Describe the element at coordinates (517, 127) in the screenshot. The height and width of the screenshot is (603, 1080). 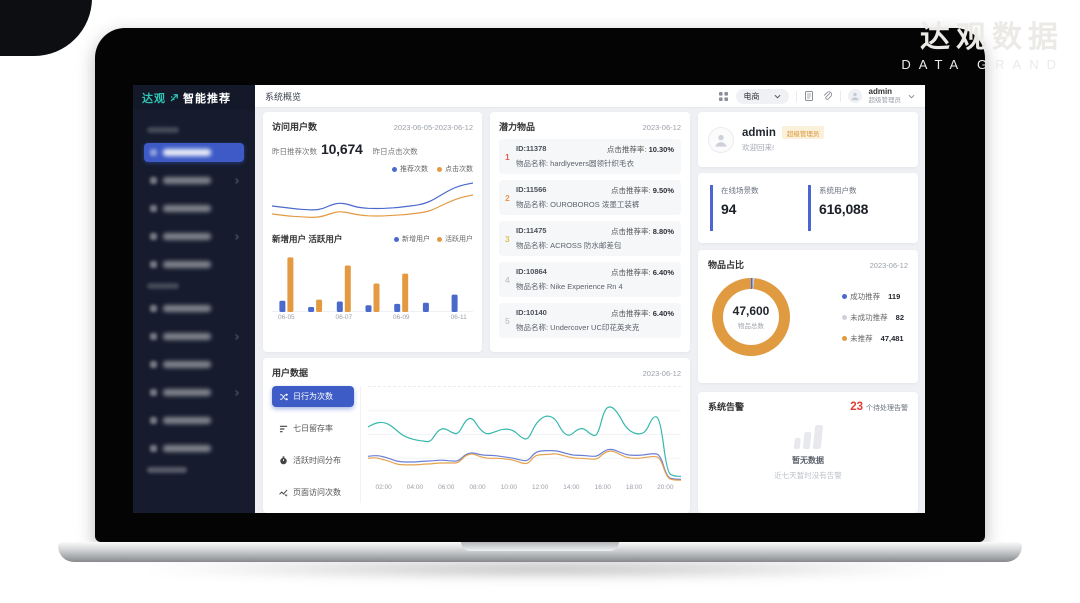
I see `potential-panel-title: 潜力物品` at that location.